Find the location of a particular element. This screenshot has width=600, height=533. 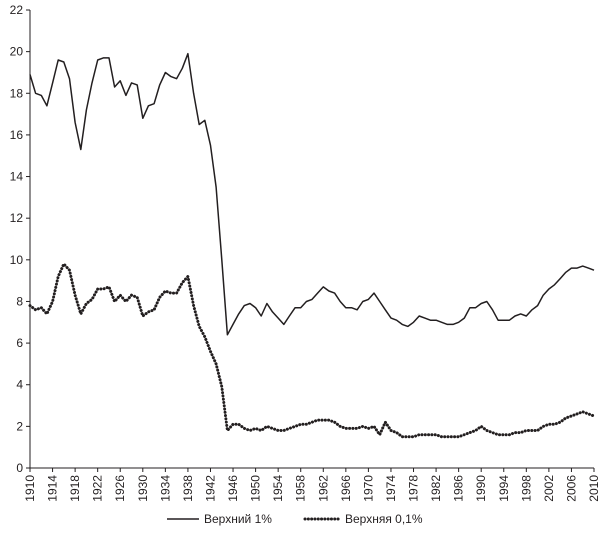

y-tick-label: 2 is located at coordinates (19, 426).